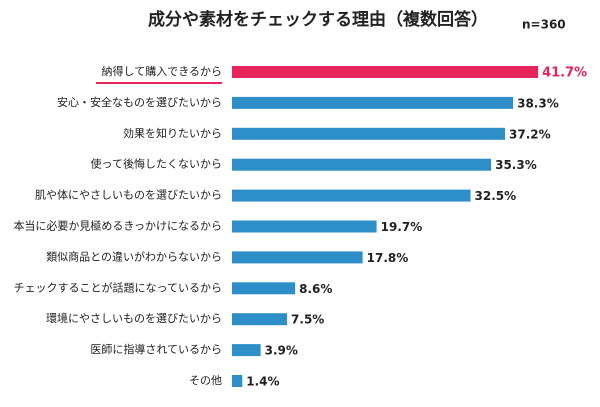  Describe the element at coordinates (496, 196) in the screenshot. I see `value-label: 32.5%` at that location.